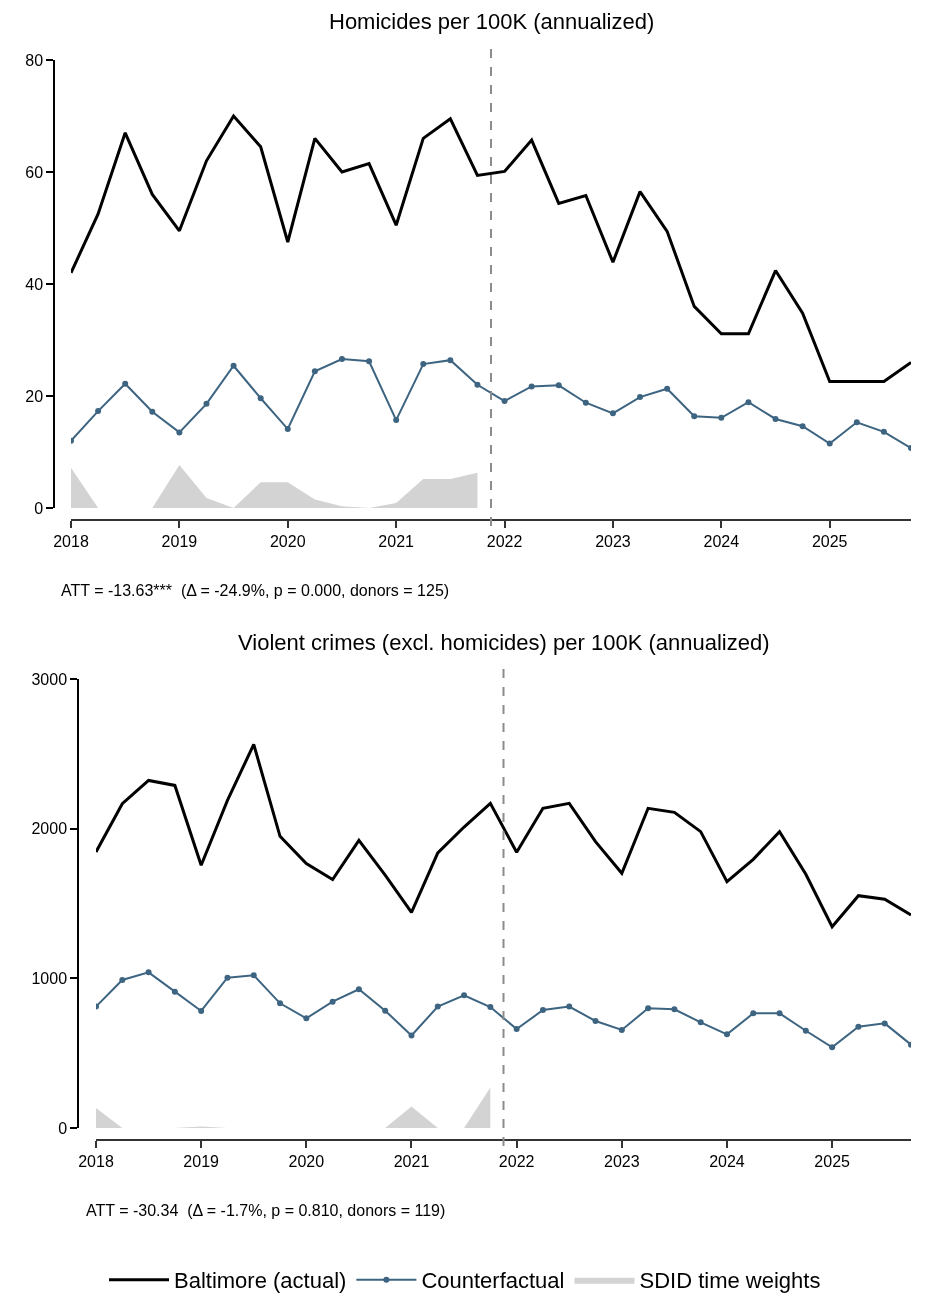 This screenshot has width=930, height=1296. Describe the element at coordinates (34, 284) in the screenshot. I see `y-tick-label: 40` at that location.